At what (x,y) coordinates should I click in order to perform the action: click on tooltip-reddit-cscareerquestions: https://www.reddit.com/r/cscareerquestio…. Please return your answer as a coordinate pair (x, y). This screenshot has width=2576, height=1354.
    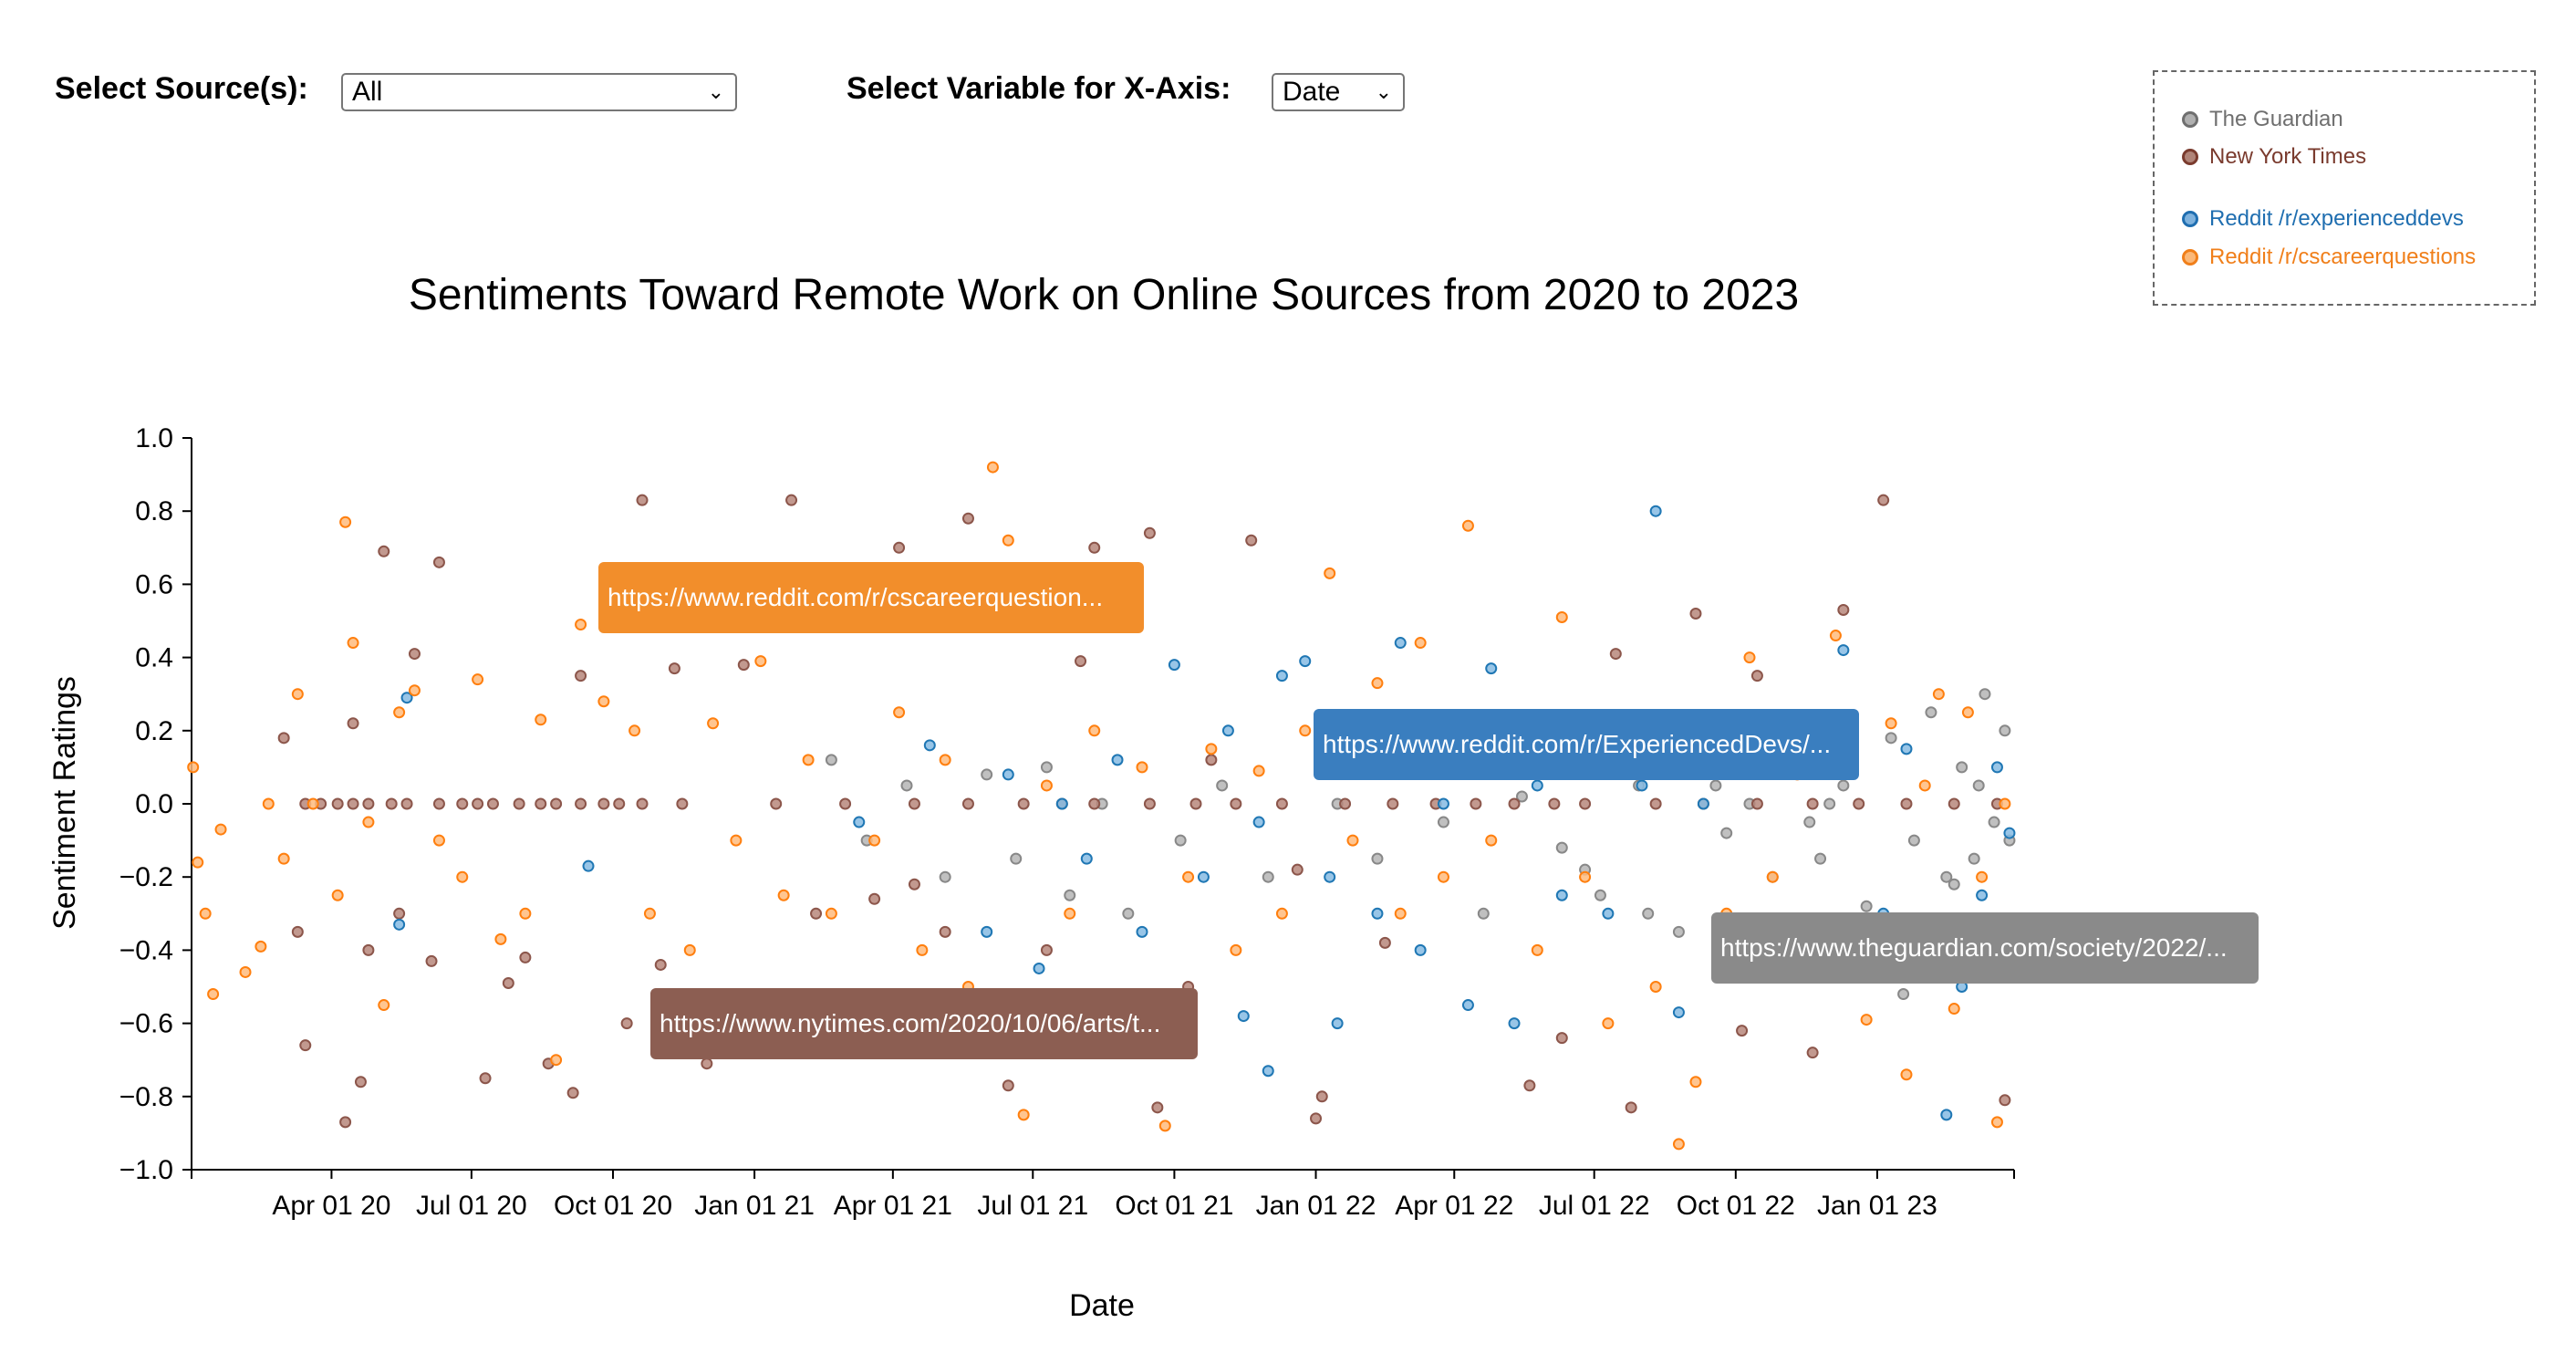
    Looking at the image, I should click on (871, 597).